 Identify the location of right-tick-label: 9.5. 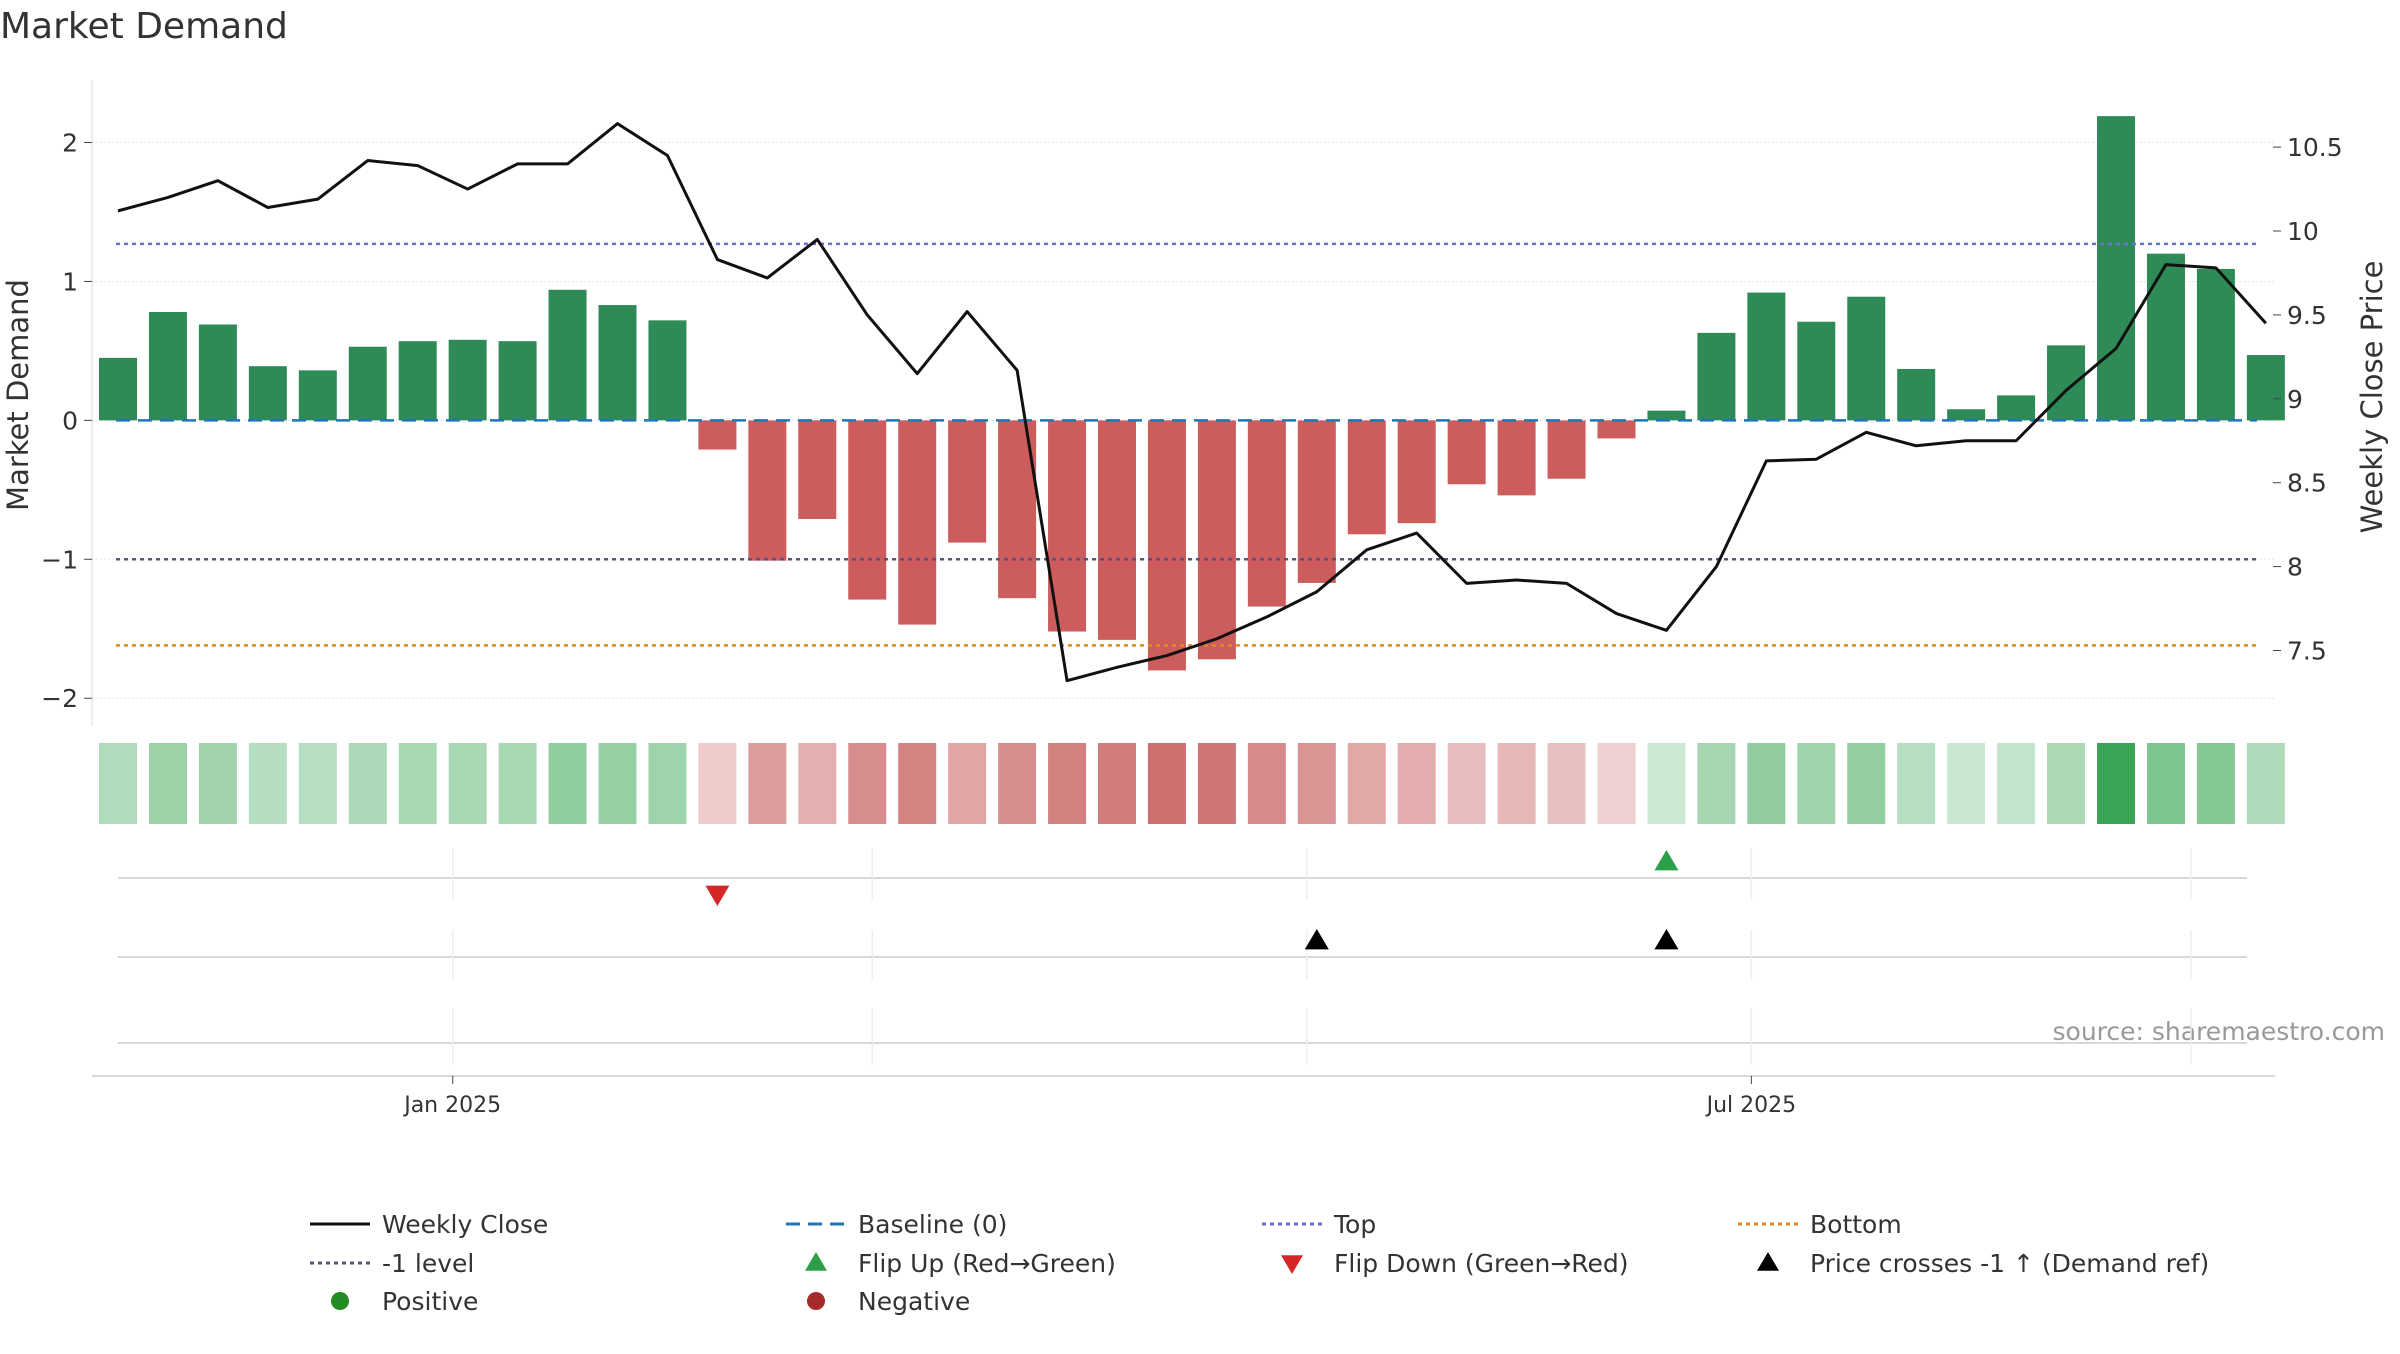
(2307, 315).